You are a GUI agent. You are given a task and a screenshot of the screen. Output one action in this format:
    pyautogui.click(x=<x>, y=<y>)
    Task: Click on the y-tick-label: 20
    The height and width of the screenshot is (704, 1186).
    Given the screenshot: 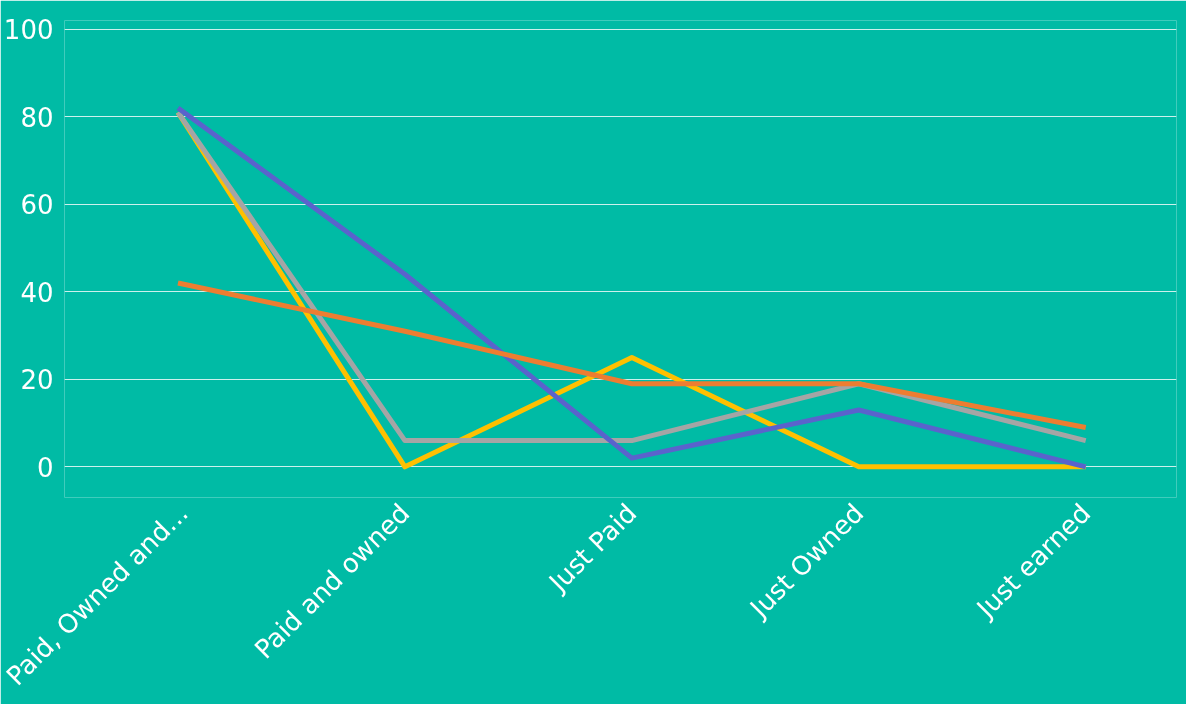 What is the action you would take?
    pyautogui.click(x=37, y=380)
    